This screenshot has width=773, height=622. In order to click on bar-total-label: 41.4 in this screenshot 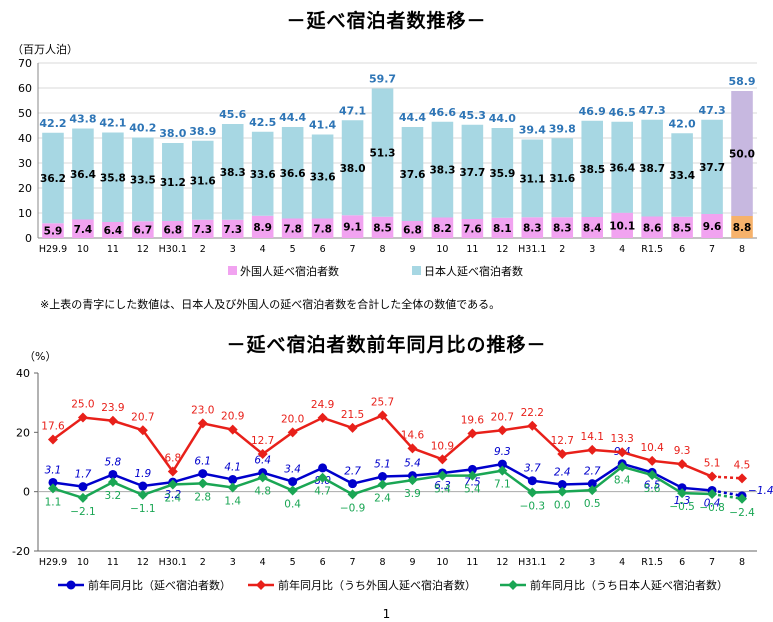, I will do `click(322, 125)`.